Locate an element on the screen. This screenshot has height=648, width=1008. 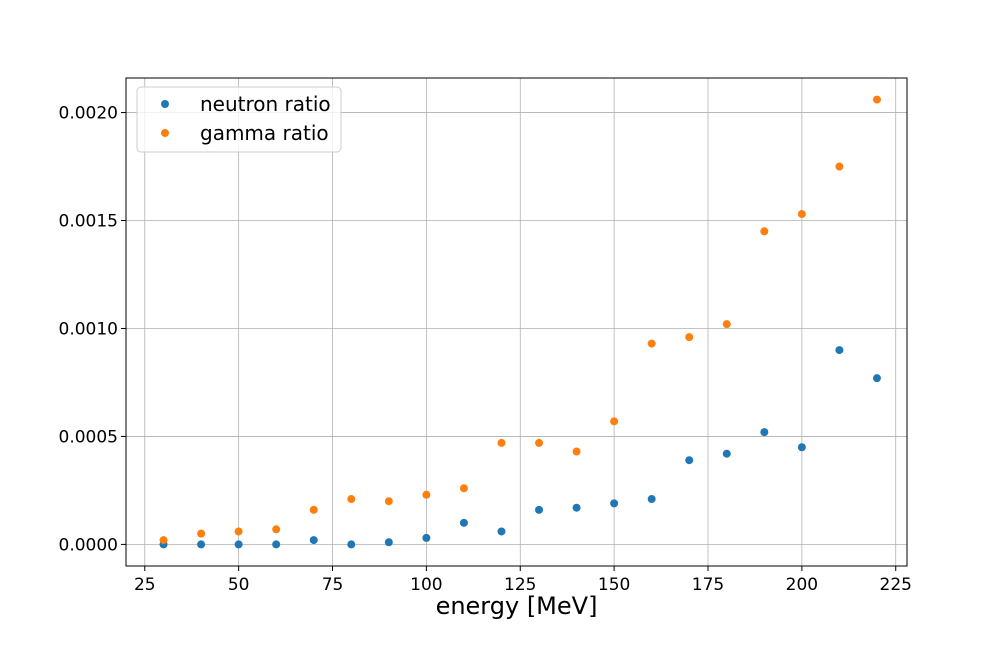
x-tick-label: 200 is located at coordinates (802, 585).